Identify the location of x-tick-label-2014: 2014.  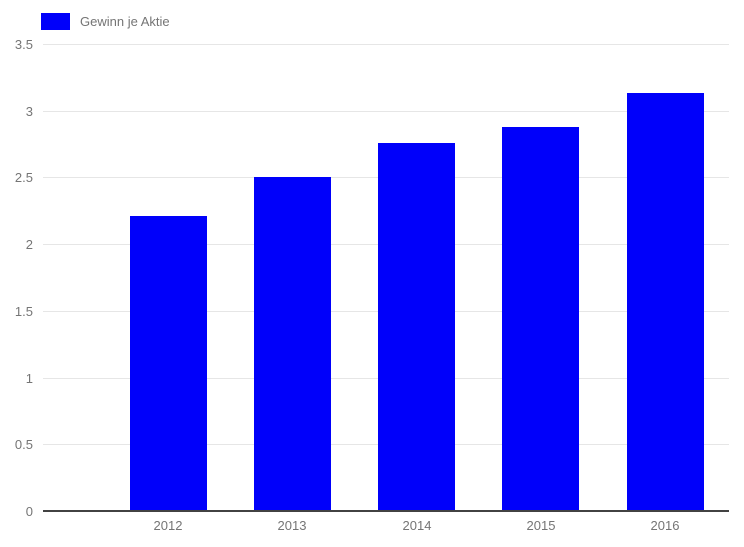
(417, 525).